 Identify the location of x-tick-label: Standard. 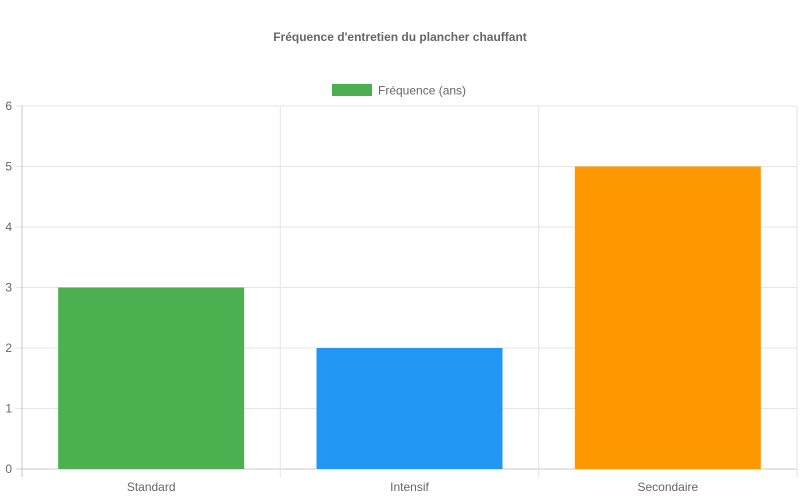
(151, 487).